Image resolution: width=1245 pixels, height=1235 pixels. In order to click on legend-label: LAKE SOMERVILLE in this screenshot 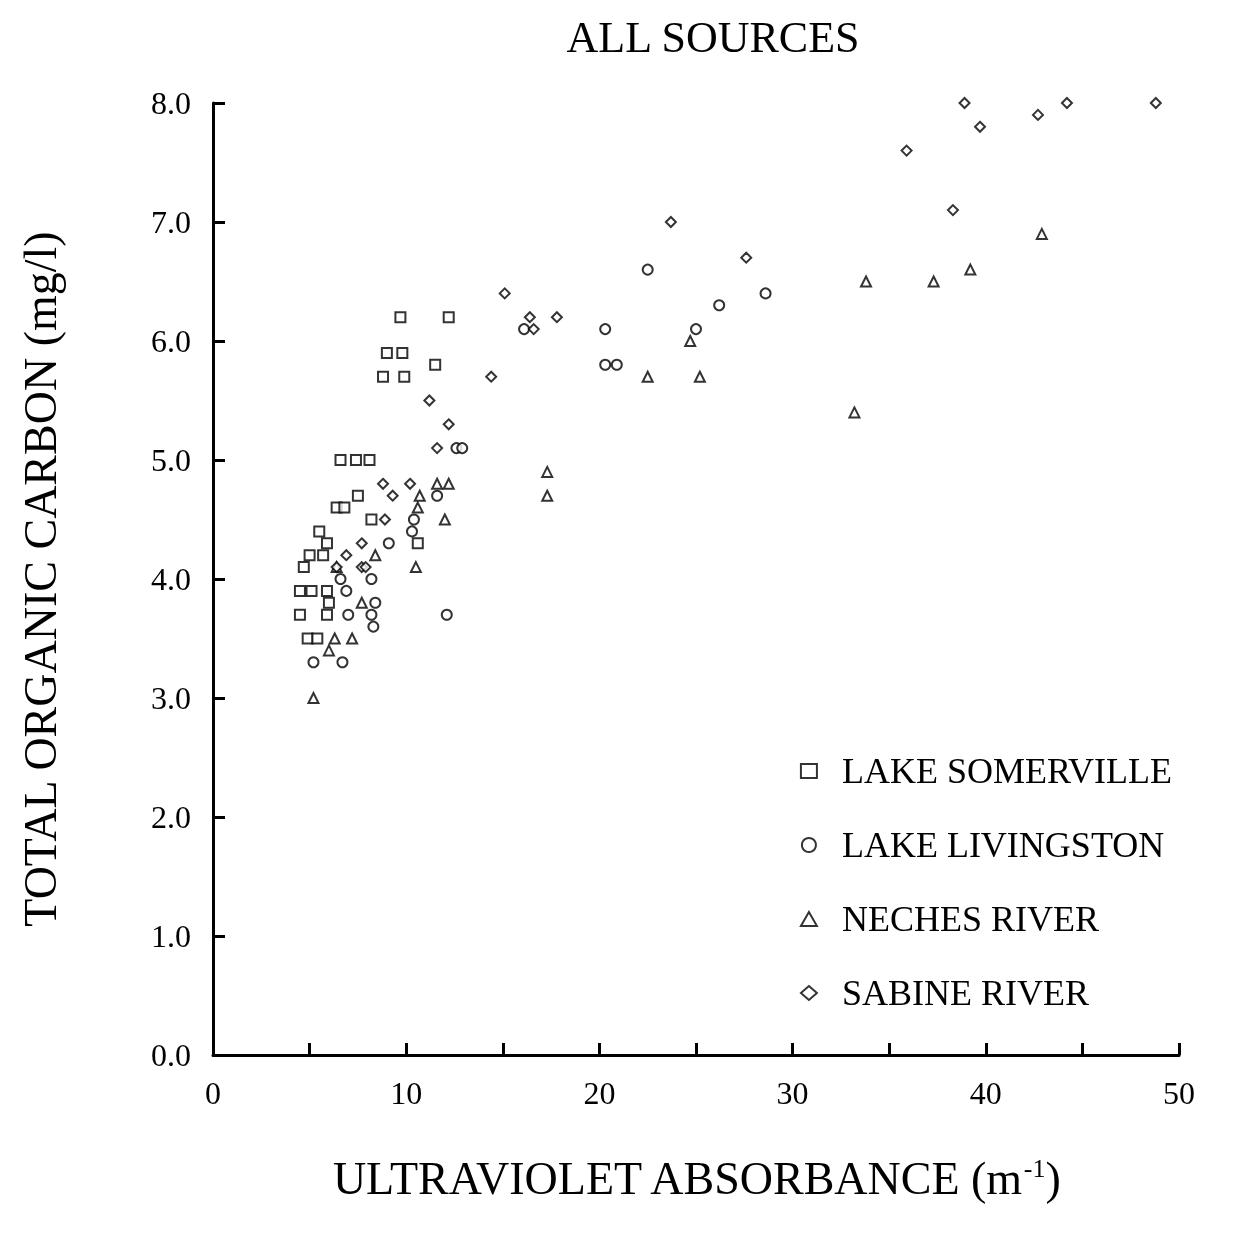, I will do `click(1007, 771)`.